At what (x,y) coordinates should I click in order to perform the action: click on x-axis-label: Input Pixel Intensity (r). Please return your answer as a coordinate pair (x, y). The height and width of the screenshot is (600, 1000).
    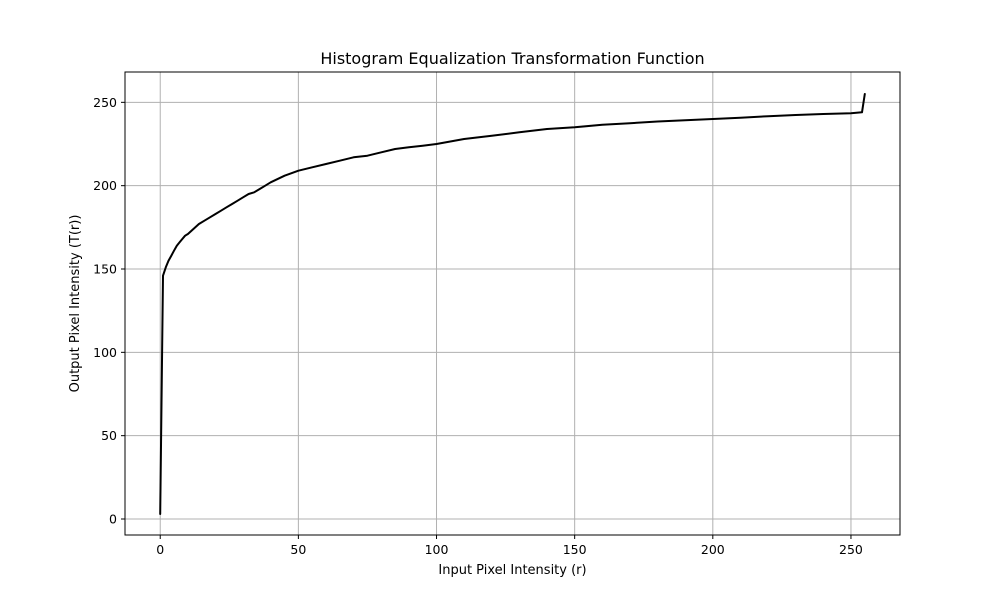
    Looking at the image, I should click on (512, 570).